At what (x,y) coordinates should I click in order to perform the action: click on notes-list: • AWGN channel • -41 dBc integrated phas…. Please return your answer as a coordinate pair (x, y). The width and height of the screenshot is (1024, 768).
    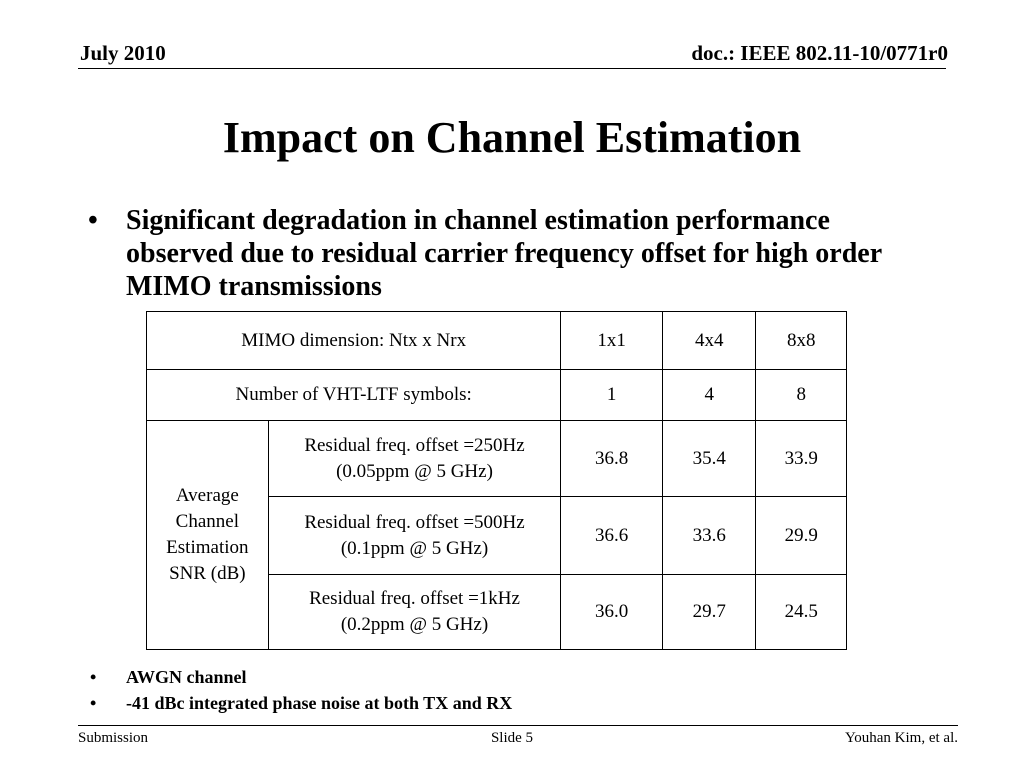
    Looking at the image, I should click on (301, 690).